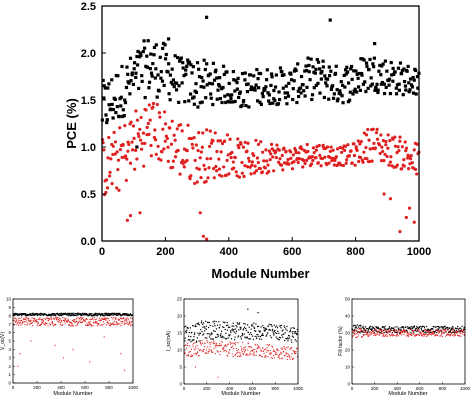 This screenshot has height=401, width=474. I want to click on x-tick-label: 400, so click(397, 388).